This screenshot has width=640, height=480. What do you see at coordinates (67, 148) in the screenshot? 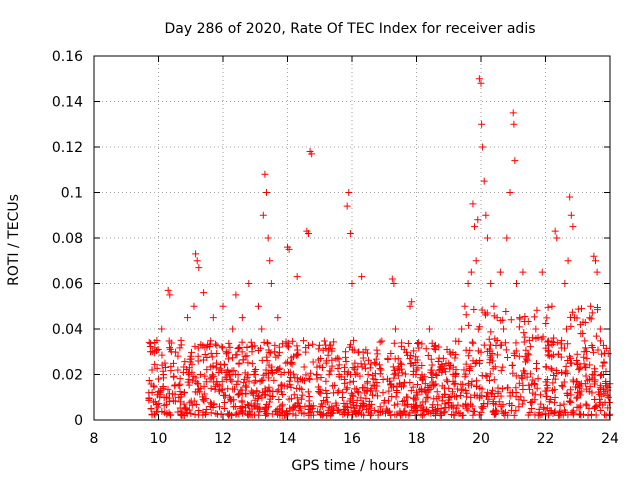
I see `y-tick-label: 0.12` at bounding box center [67, 148].